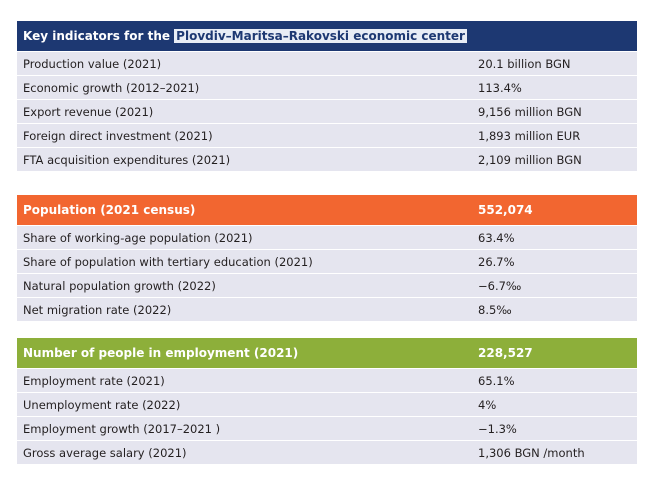 This screenshot has width=657, height=481. Describe the element at coordinates (320, 36) in the screenshot. I see `economic-center-name: Plovdiv–Maritsa–Rakovski economic center` at that location.